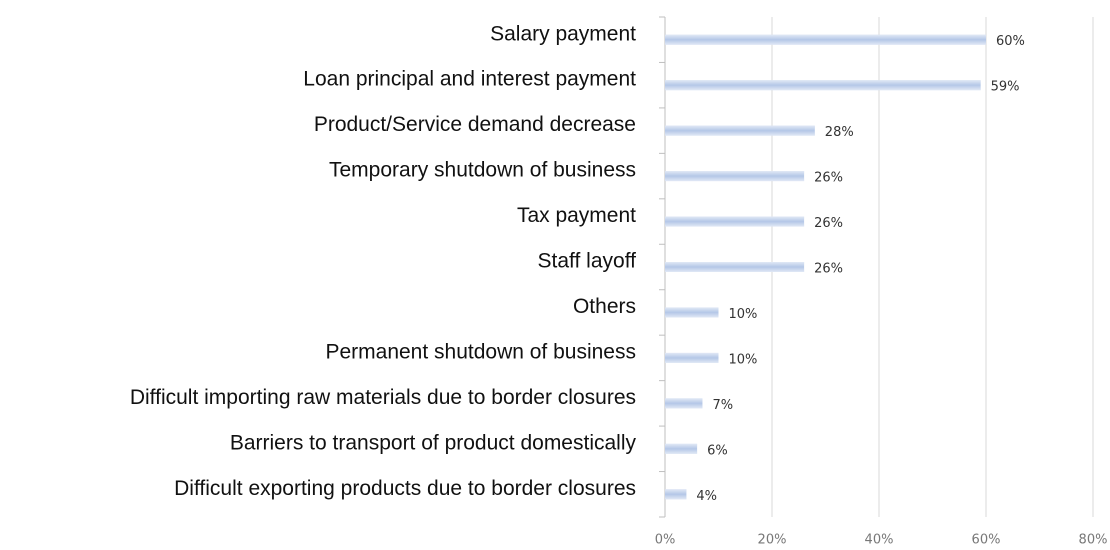 Image resolution: width=1110 pixels, height=550 pixels. I want to click on x-tick-label: 60%, so click(986, 540).